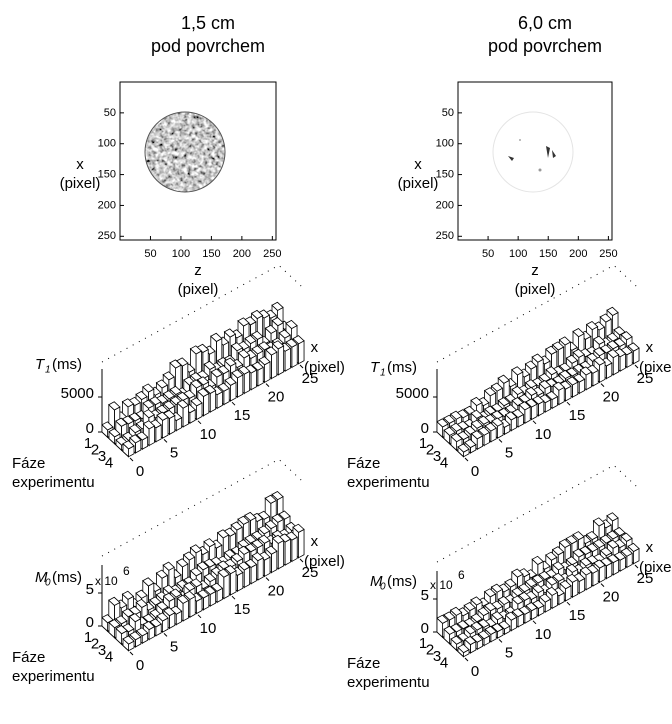  What do you see at coordinates (95, 449) in the screenshot?
I see `phase-tick-label: 2` at bounding box center [95, 449].